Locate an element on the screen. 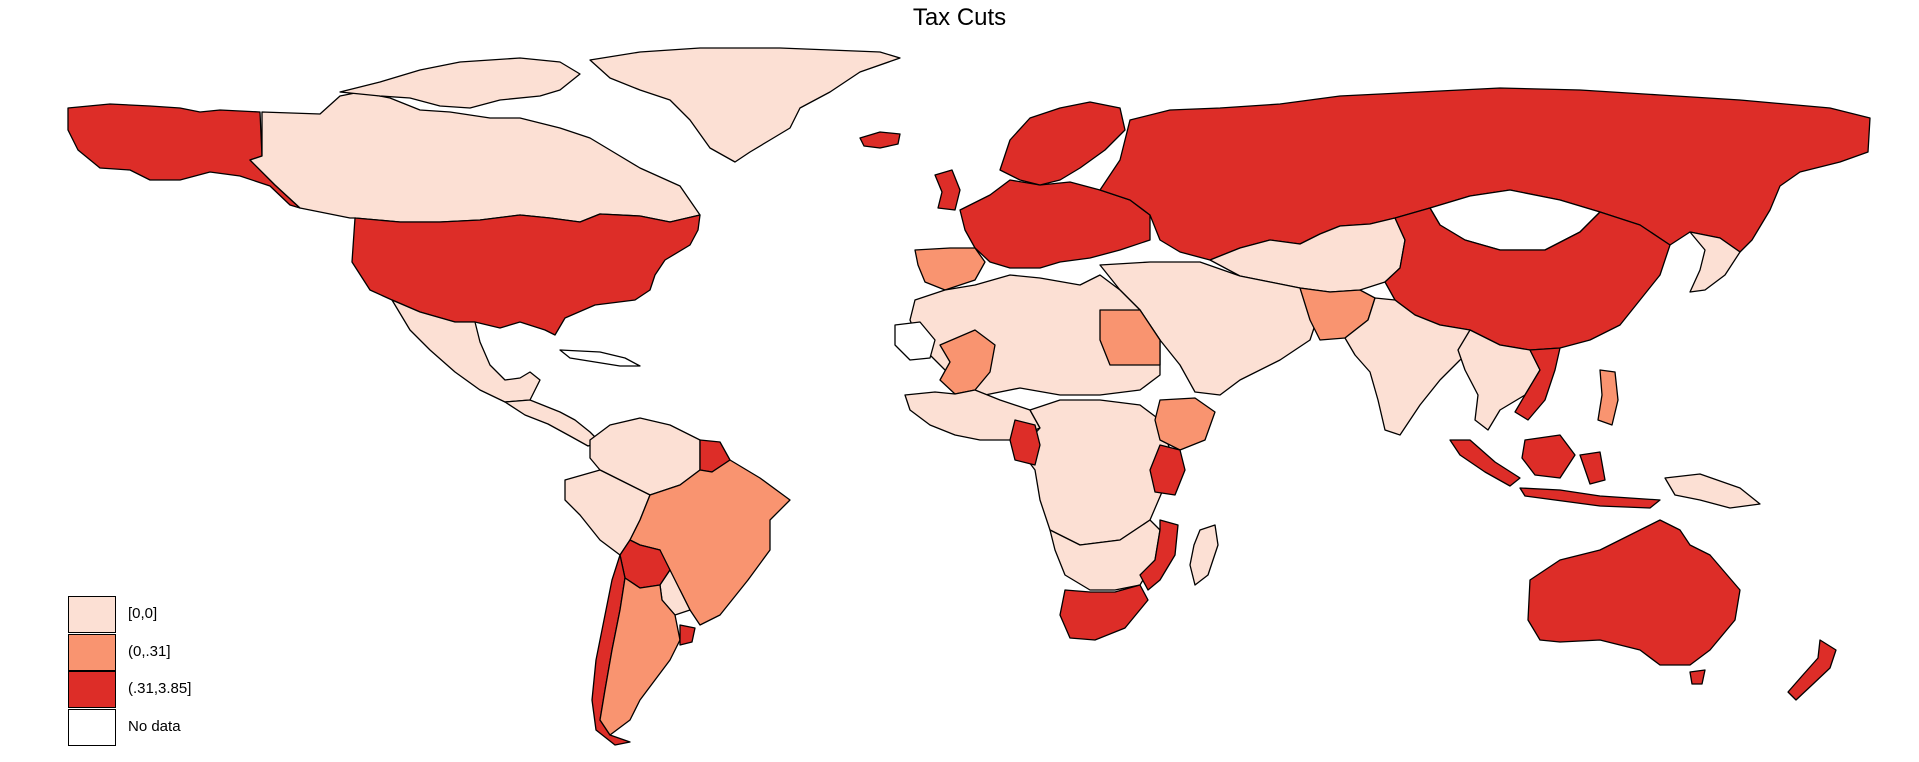 The height and width of the screenshot is (762, 1919). map-title: Tax Cuts is located at coordinates (959, 17).